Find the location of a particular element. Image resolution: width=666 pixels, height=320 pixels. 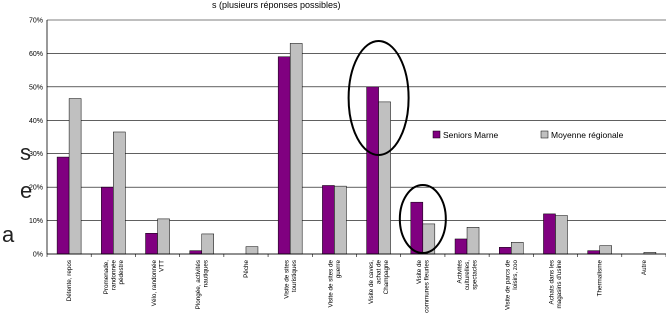

legend: Seniors Marne Moyenne régionale is located at coordinates (528, 135).